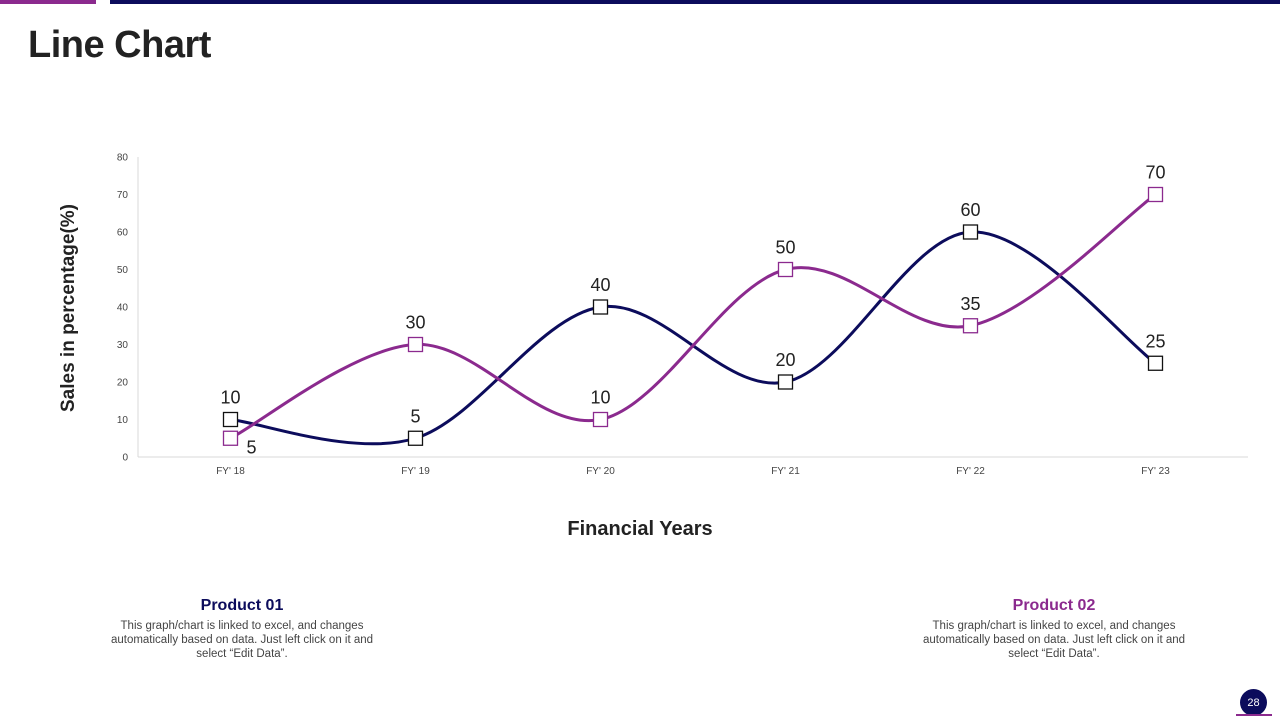 This screenshot has height=720, width=1280. Describe the element at coordinates (230, 471) in the screenshot. I see `x-tick-label: FY' 18` at that location.